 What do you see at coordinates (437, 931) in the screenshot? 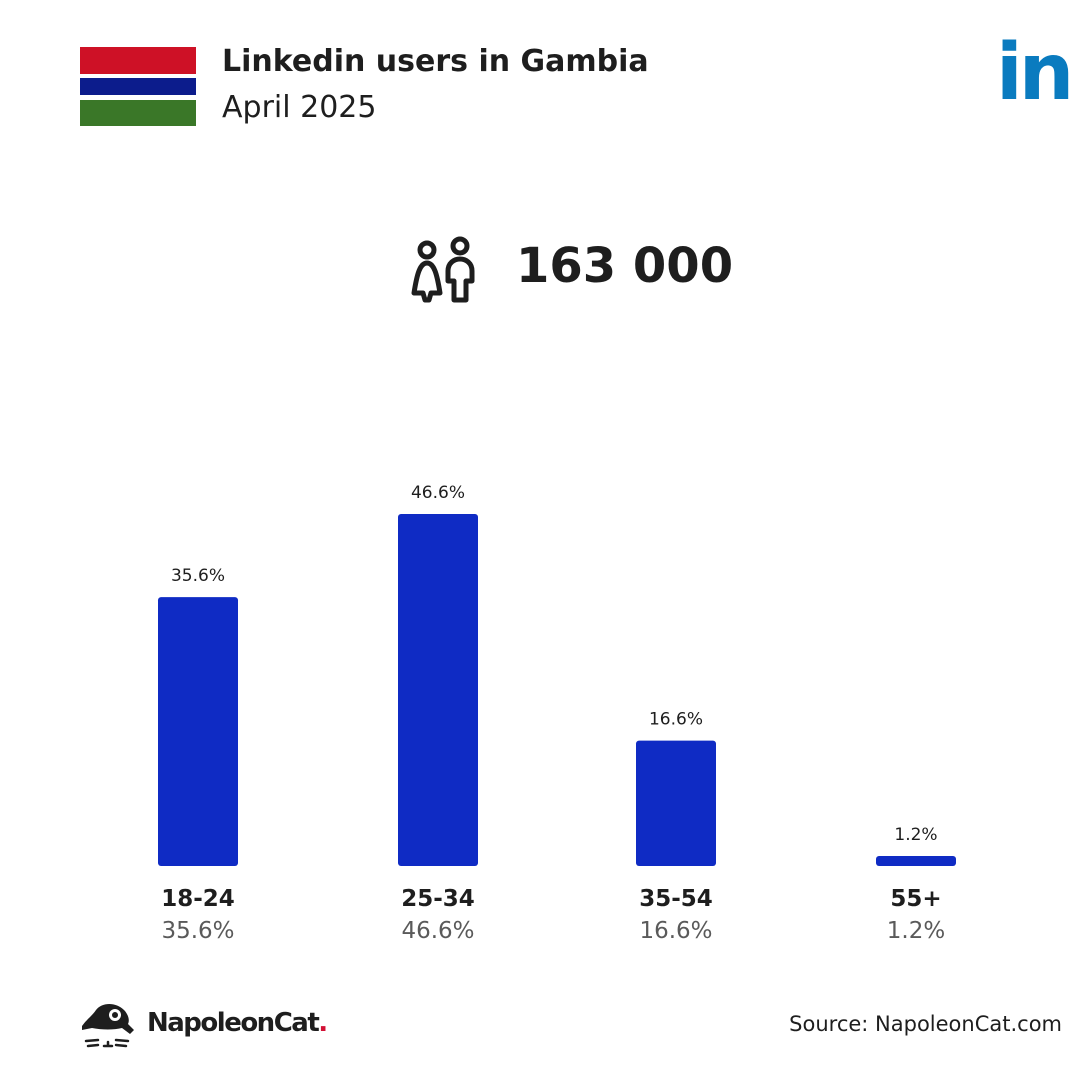
I see `category-percent-25-34: 46.6%` at bounding box center [437, 931].